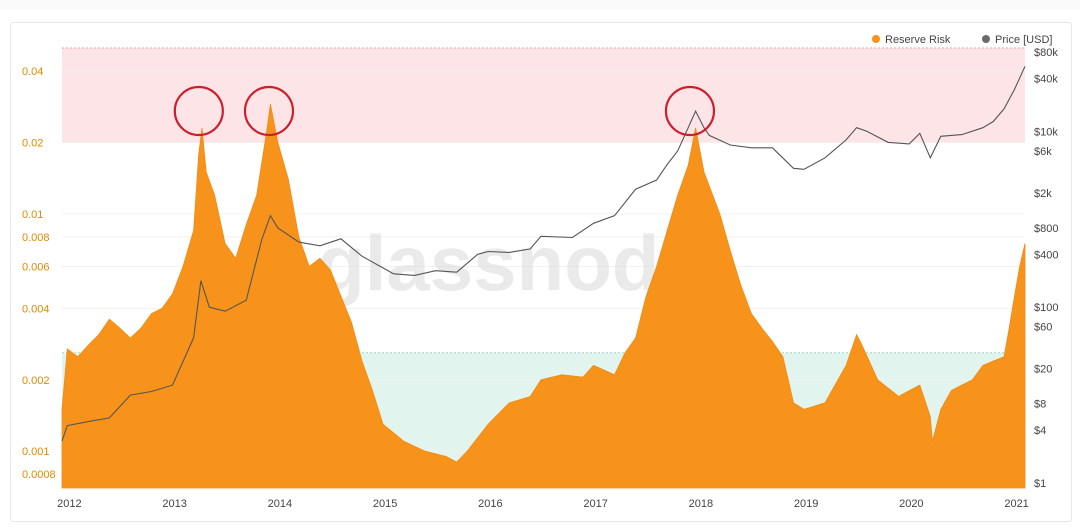 The width and height of the screenshot is (1080, 530). Describe the element at coordinates (36, 381) in the screenshot. I see `y-left-tick-label: 0.002` at that location.